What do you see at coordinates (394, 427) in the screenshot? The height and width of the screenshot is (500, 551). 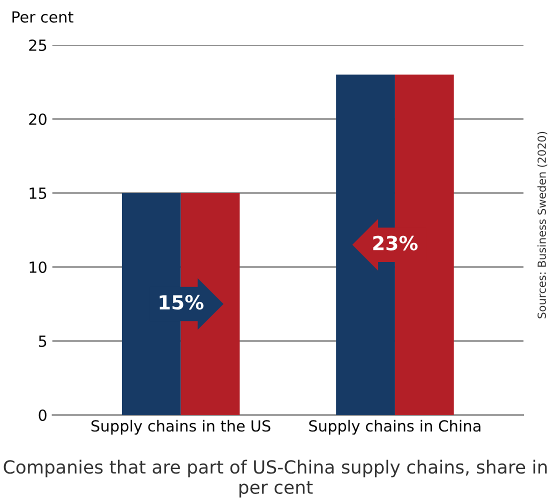 I see `x-tick-label: Supply chains in China` at bounding box center [394, 427].